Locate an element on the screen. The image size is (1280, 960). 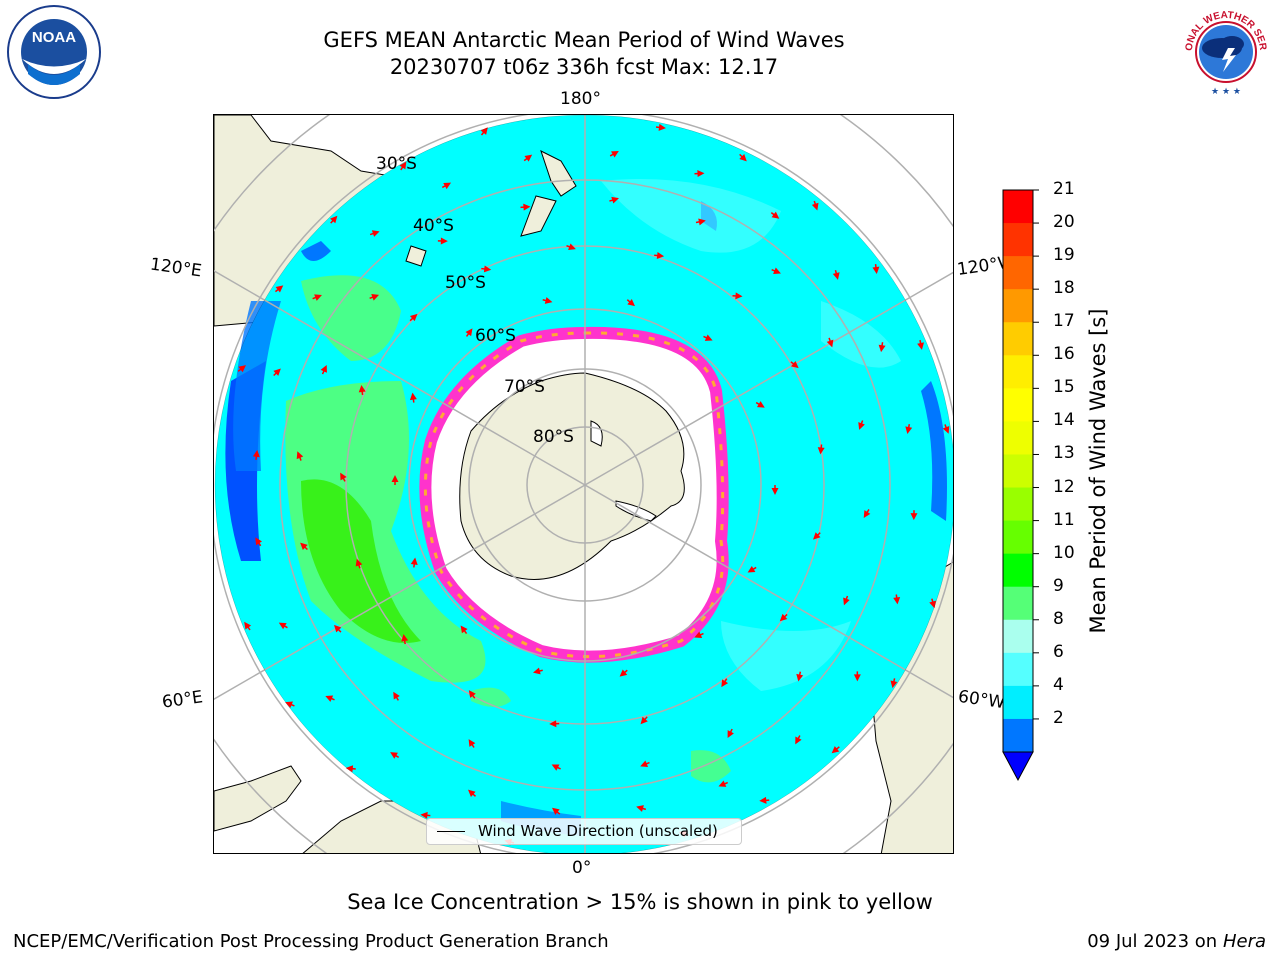
noaa-logo: NOAA is located at coordinates (54, 52).